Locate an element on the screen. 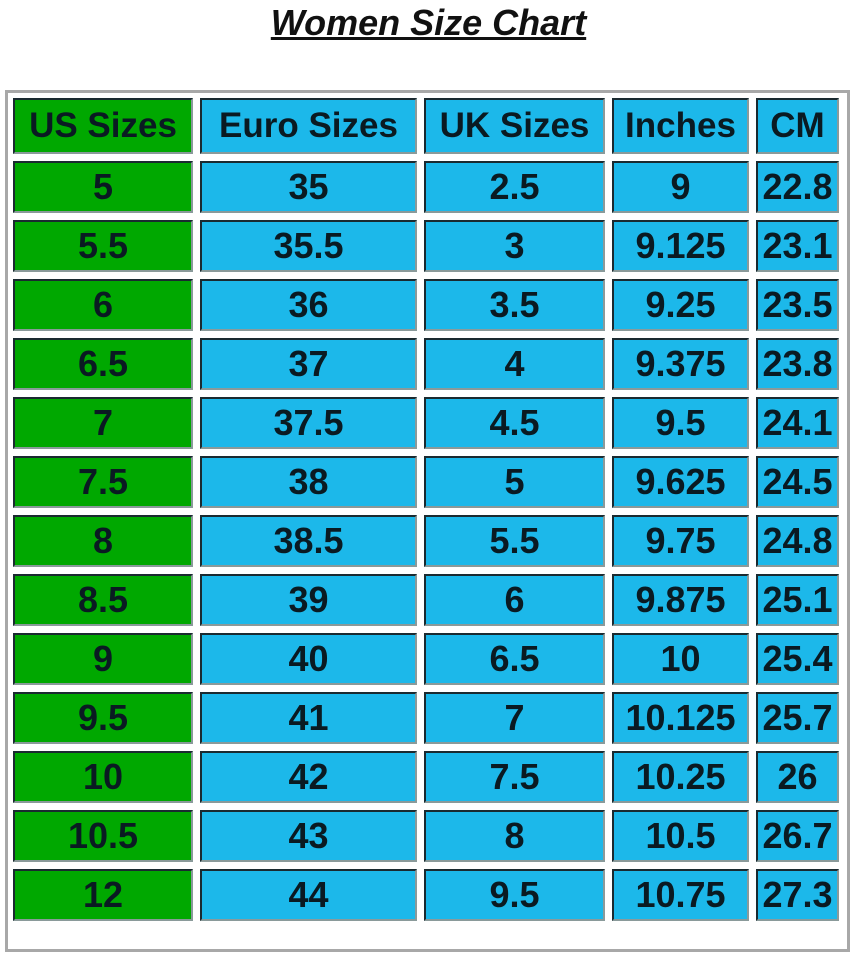 The width and height of the screenshot is (857, 960). cell-us-size: 9 is located at coordinates (103, 659).